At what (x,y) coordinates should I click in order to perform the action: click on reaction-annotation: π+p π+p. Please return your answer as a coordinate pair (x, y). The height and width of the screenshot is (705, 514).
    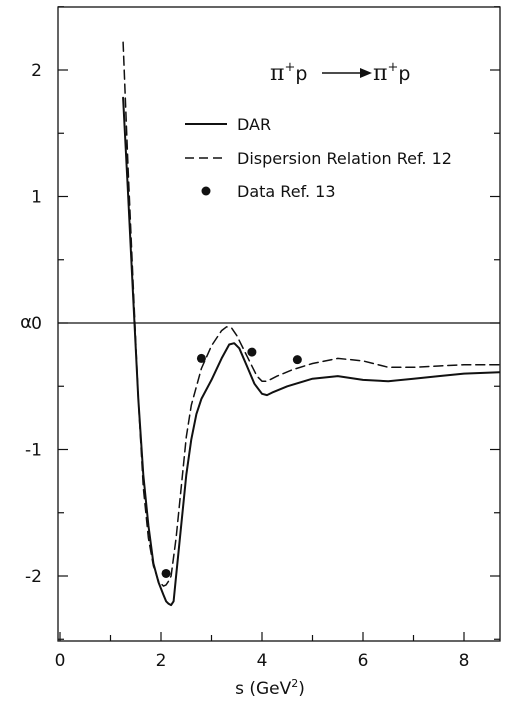
    Looking at the image, I should click on (340, 73).